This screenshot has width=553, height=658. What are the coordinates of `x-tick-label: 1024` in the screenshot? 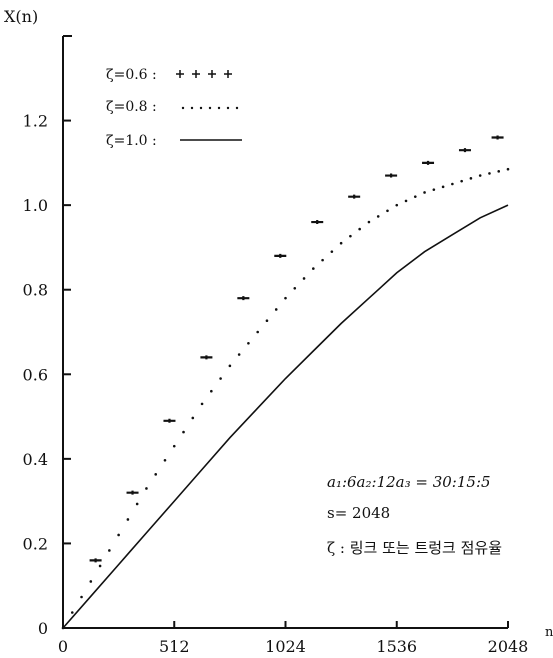 It's located at (285, 646).